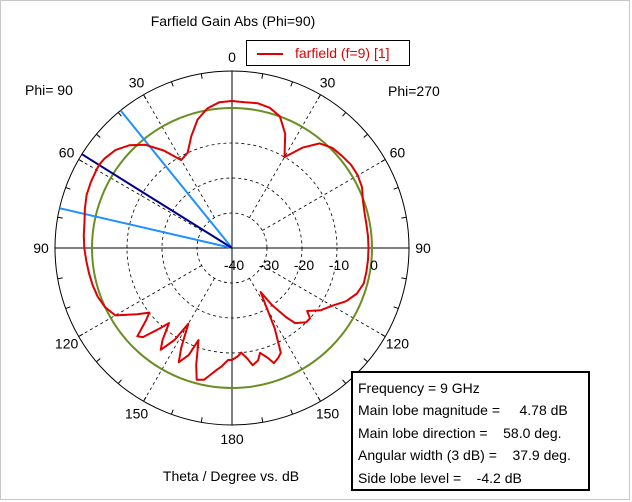  What do you see at coordinates (463, 410) in the screenshot?
I see `info-main-lobe-magnitude: Main lobe magnitude = 4.78 dB` at bounding box center [463, 410].